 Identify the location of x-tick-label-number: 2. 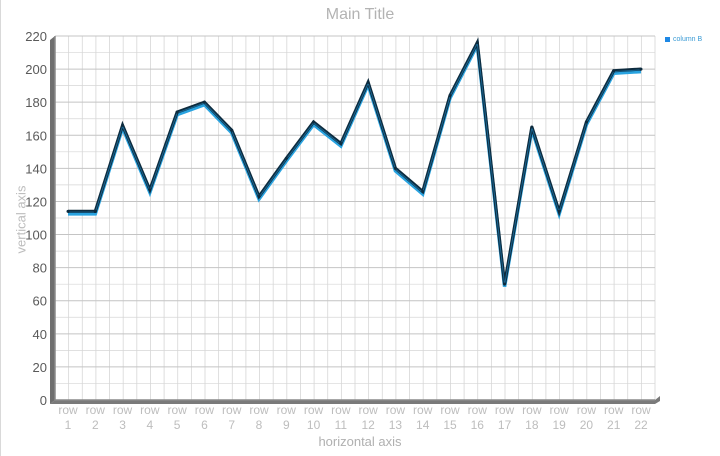
(95, 425).